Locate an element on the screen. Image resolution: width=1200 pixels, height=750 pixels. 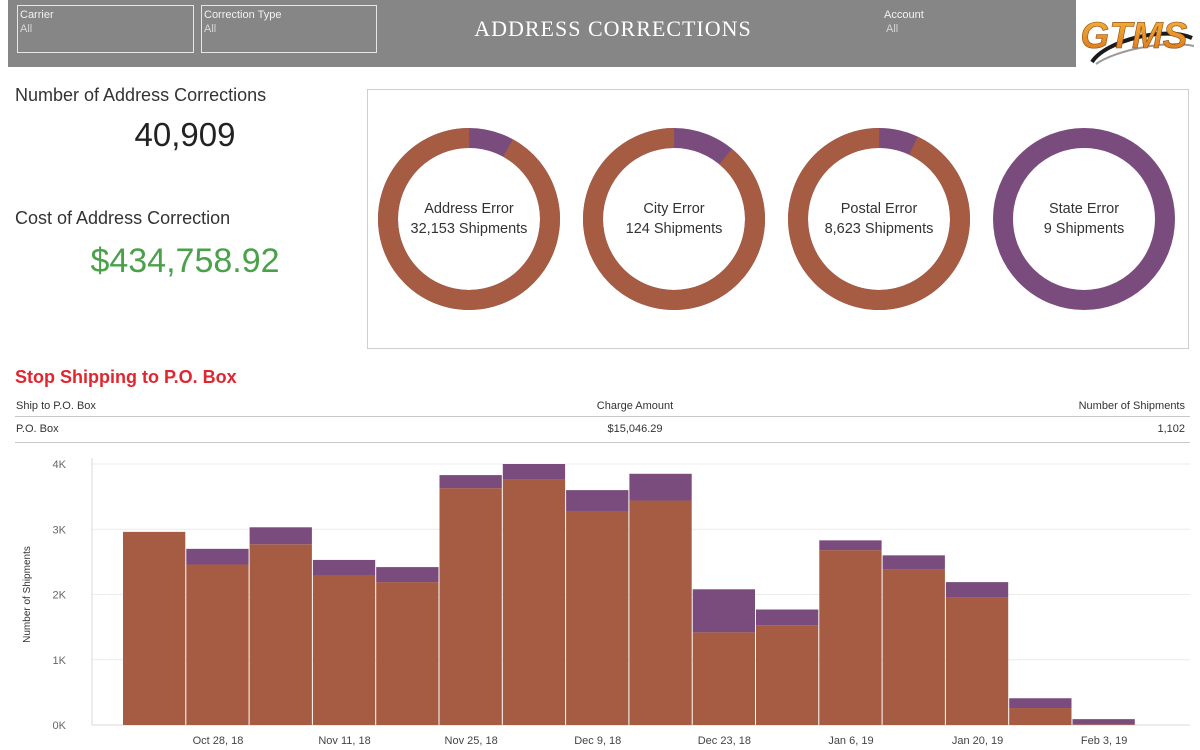
y-tick-label: 3K is located at coordinates (60, 530).